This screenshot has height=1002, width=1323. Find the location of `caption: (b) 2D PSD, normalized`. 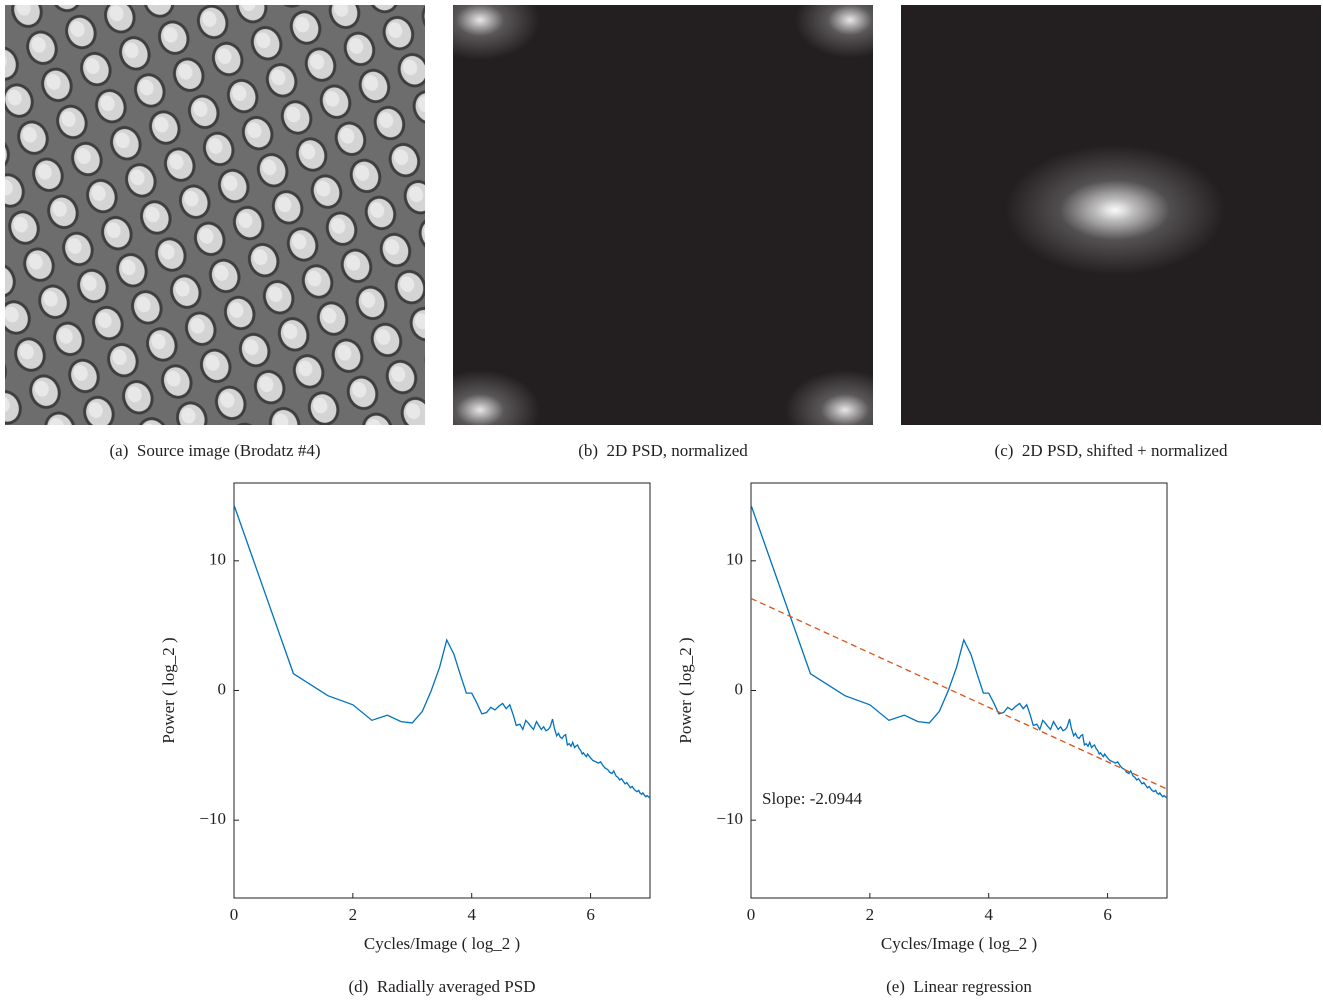

caption: (b) 2D PSD, normalized is located at coordinates (663, 450).